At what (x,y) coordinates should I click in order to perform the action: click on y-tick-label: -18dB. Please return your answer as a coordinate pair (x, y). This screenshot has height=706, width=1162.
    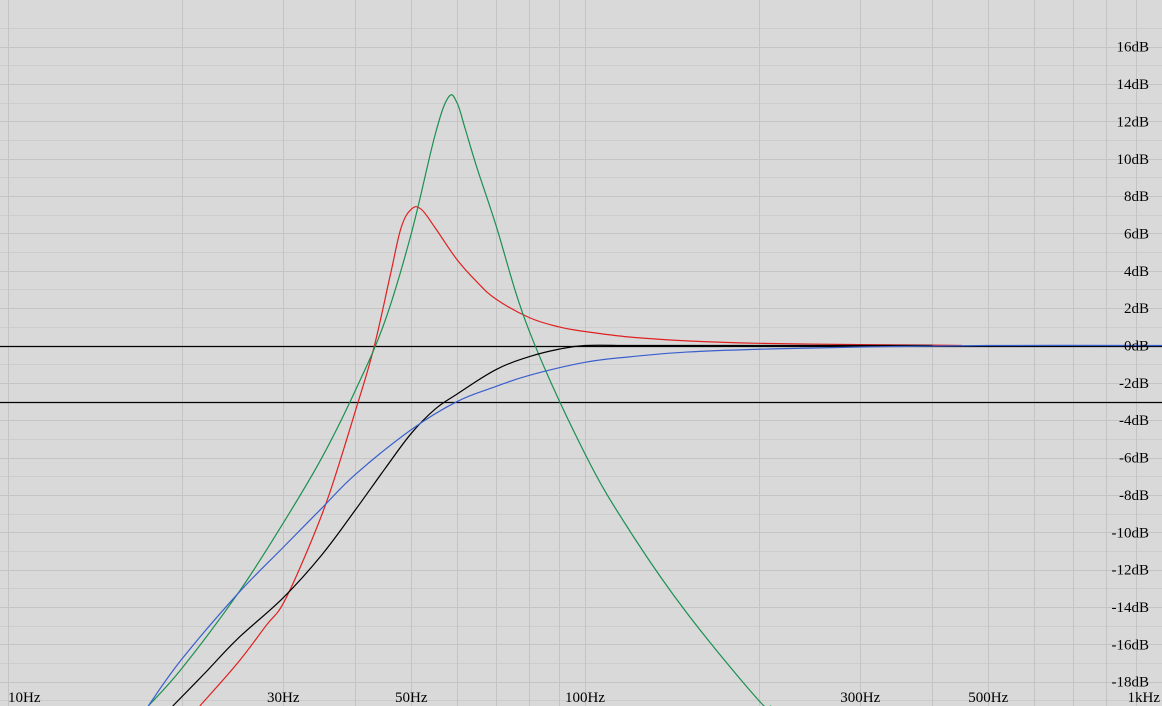
    Looking at the image, I should click on (1131, 683).